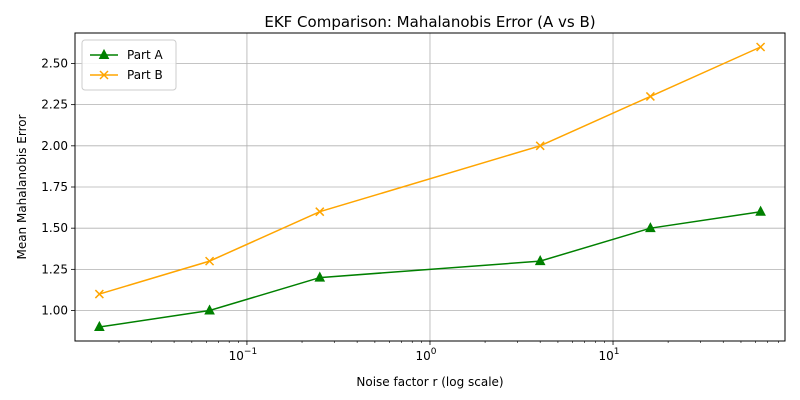 The image size is (800, 400). What do you see at coordinates (145, 75) in the screenshot?
I see `legend-label: Part B` at bounding box center [145, 75].